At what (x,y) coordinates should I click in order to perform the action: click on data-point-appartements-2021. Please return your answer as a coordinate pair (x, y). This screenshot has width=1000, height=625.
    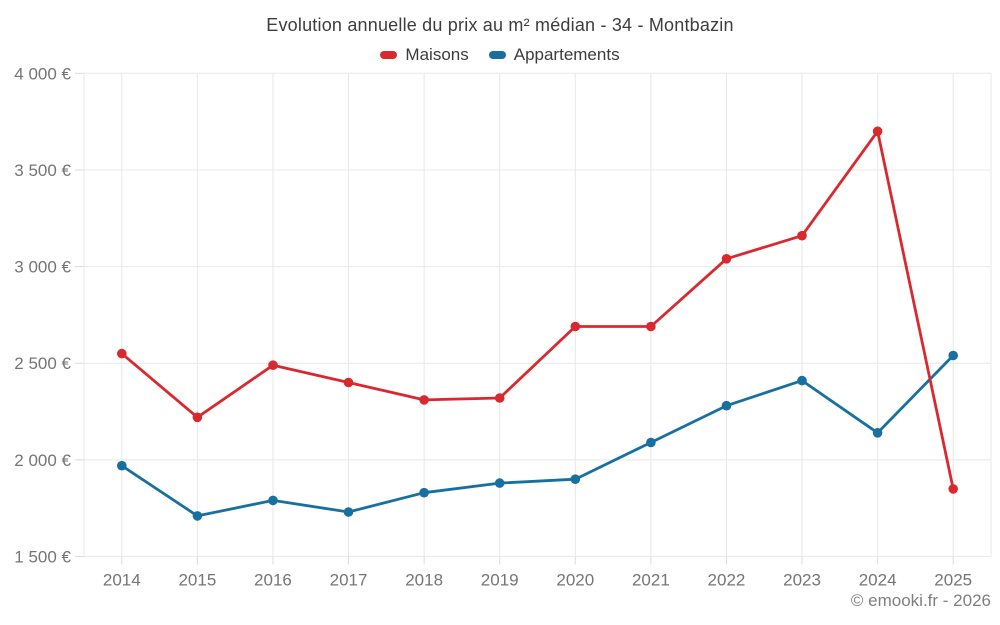
    Looking at the image, I should click on (651, 442).